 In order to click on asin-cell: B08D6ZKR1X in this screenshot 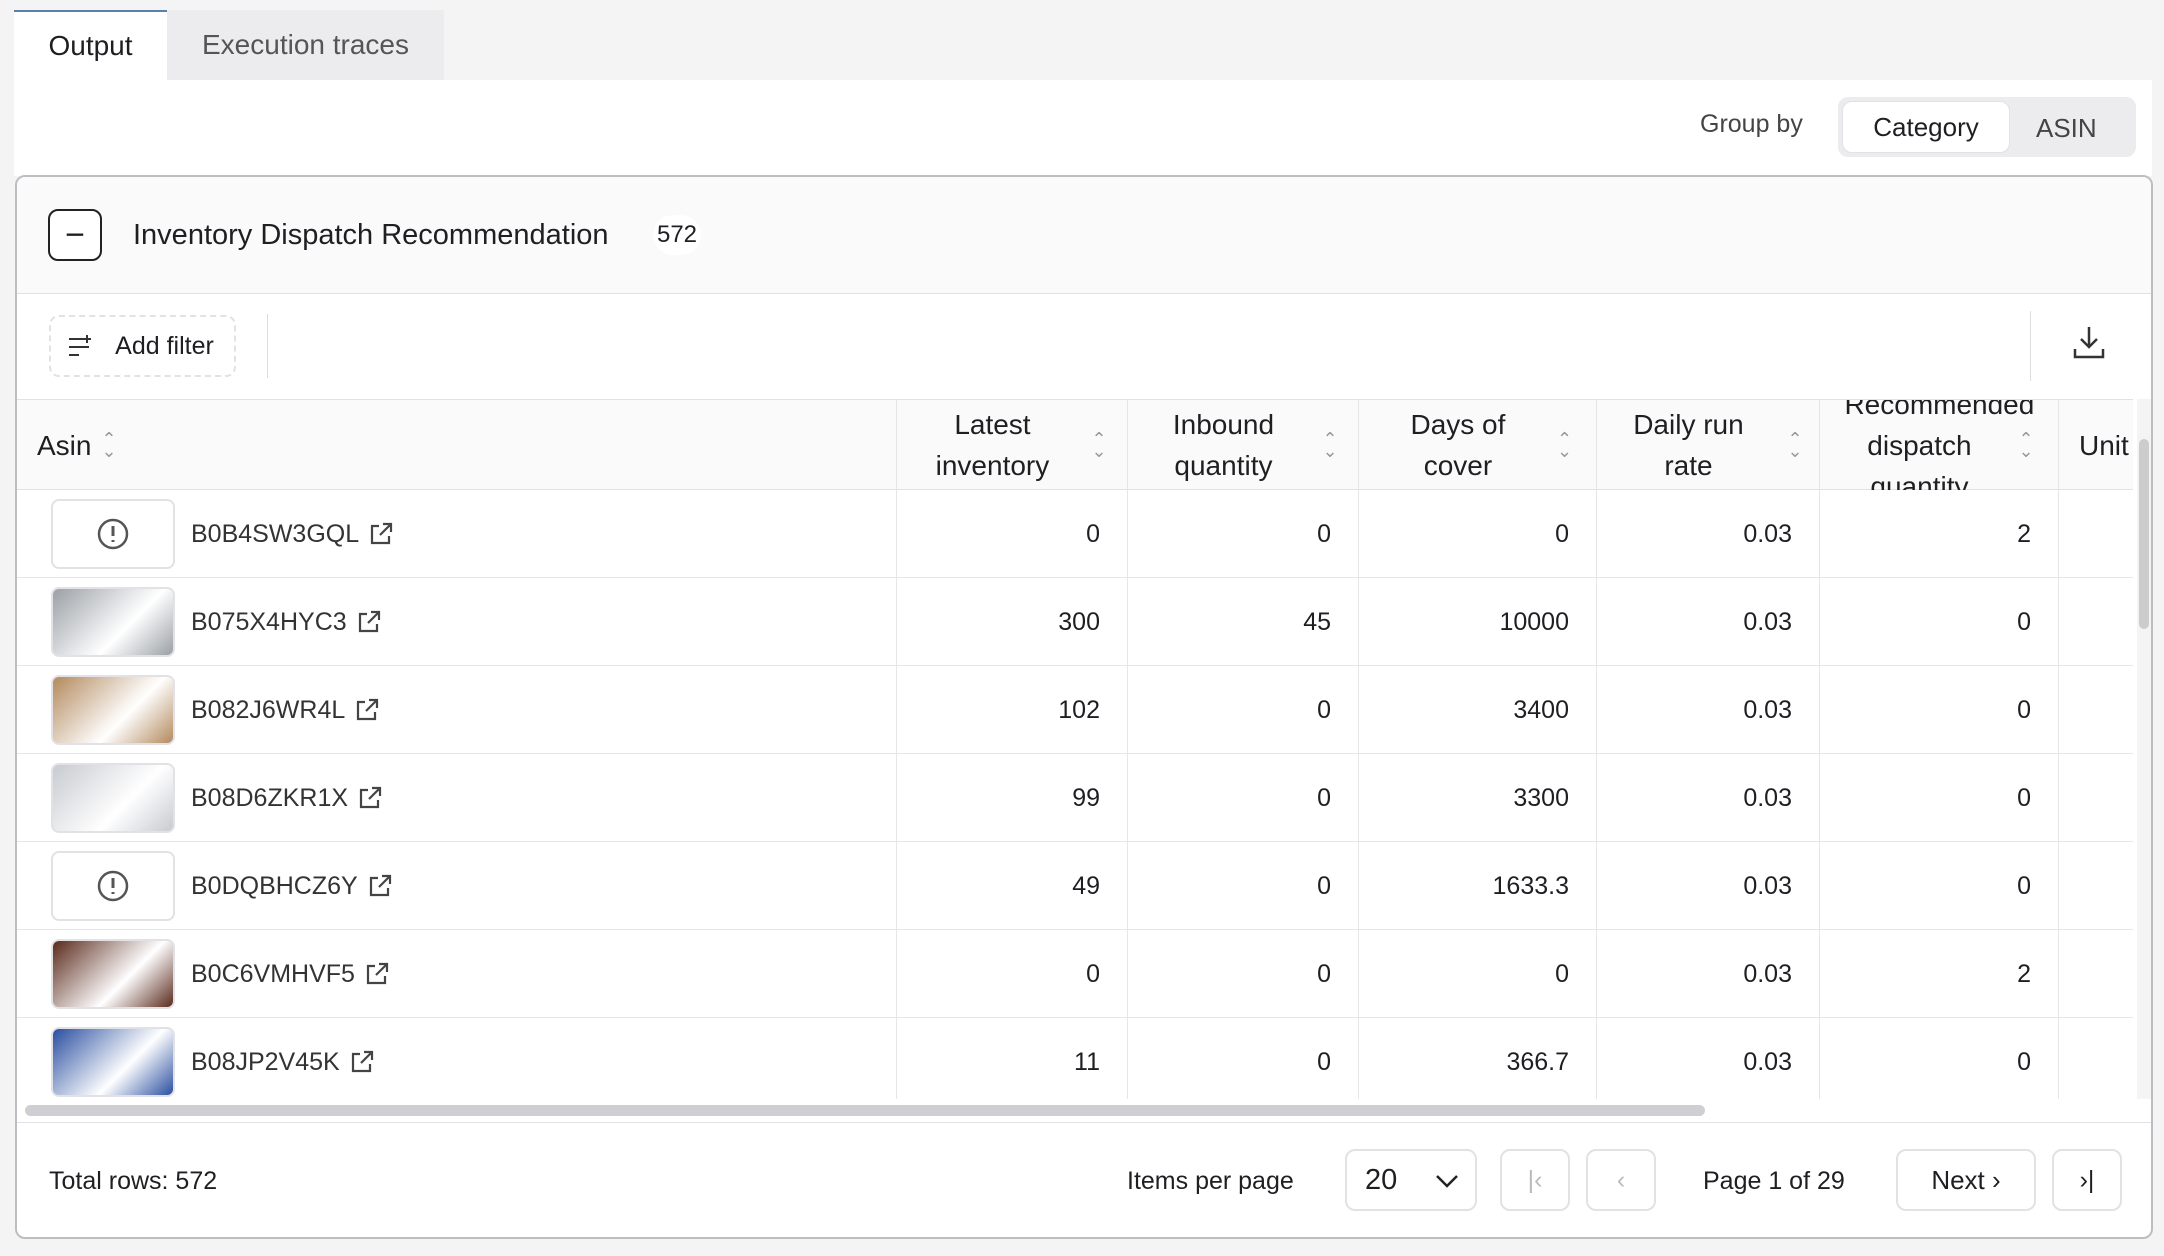, I will do `click(457, 798)`.